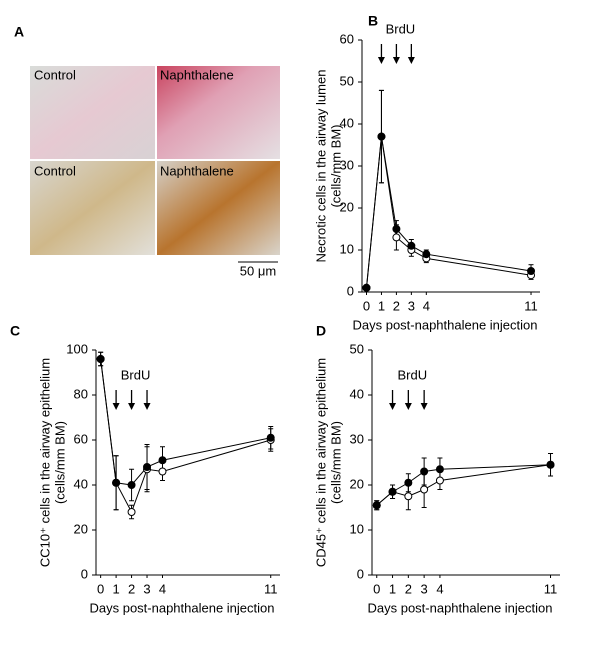  I want to click on panel-letter: B, so click(373, 21).